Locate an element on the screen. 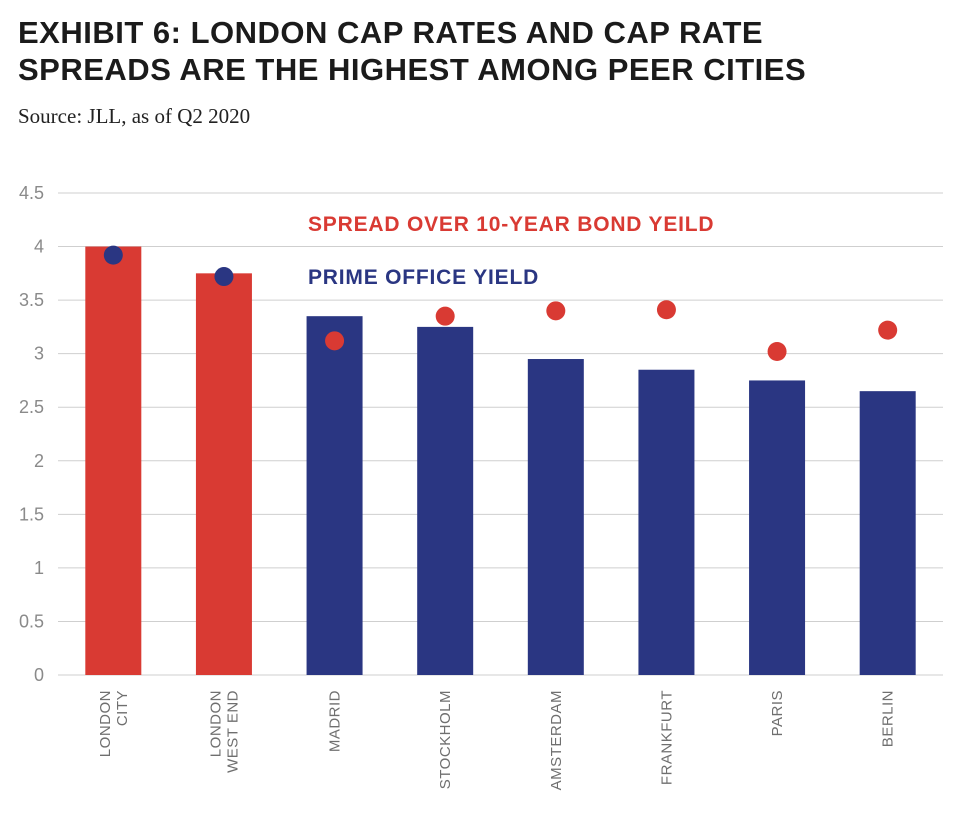 The width and height of the screenshot is (960, 814). y-axis-ticks: 0 0.5 1 1.5 2 2.5 3 3.5 4 4.5 is located at coordinates (31, 434).